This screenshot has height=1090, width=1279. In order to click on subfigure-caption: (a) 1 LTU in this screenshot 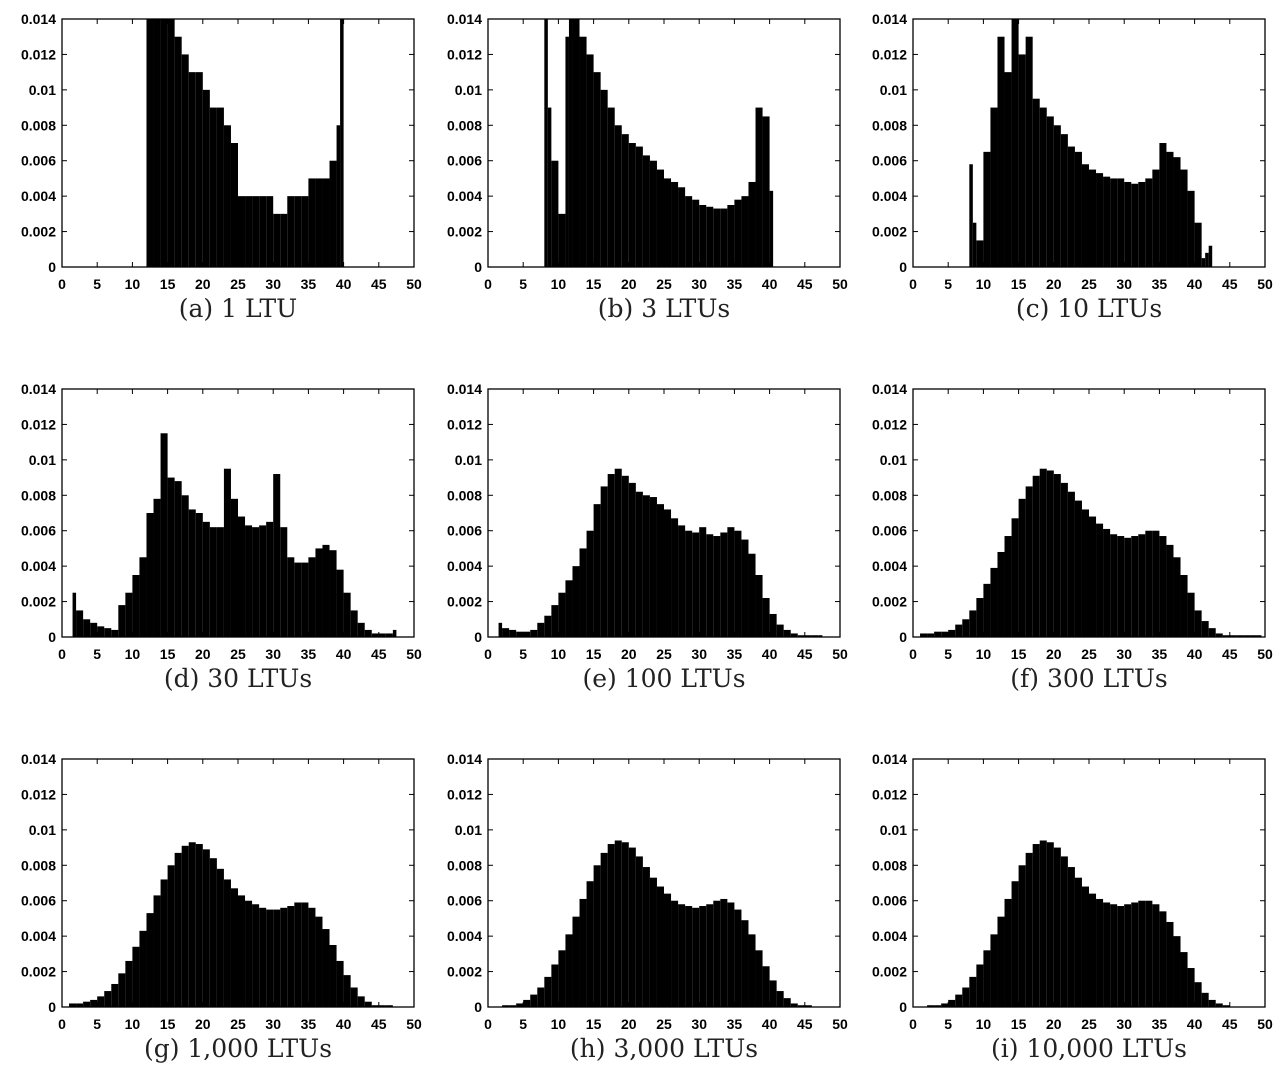, I will do `click(238, 308)`.